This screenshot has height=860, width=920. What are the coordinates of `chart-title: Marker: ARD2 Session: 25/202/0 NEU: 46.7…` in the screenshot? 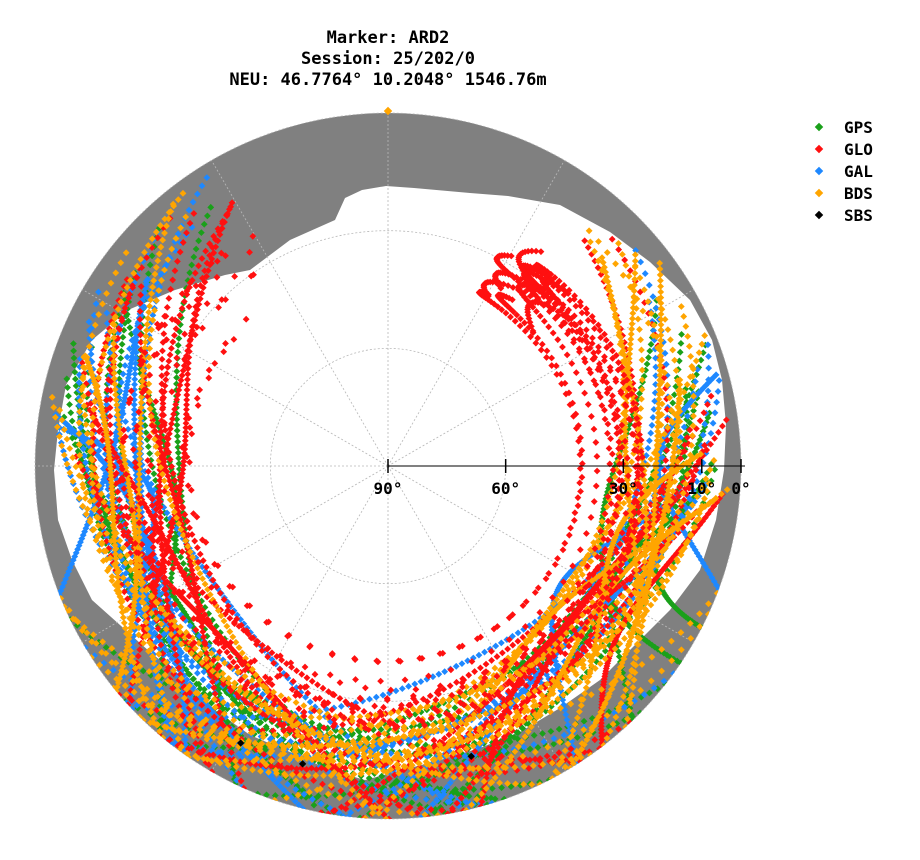 It's located at (388, 59).